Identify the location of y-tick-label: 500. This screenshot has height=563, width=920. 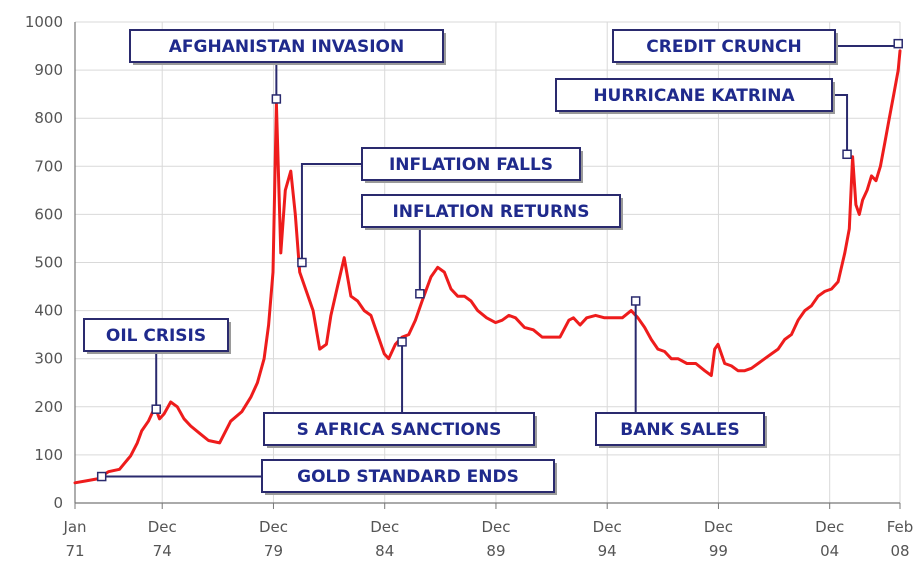
(48, 263).